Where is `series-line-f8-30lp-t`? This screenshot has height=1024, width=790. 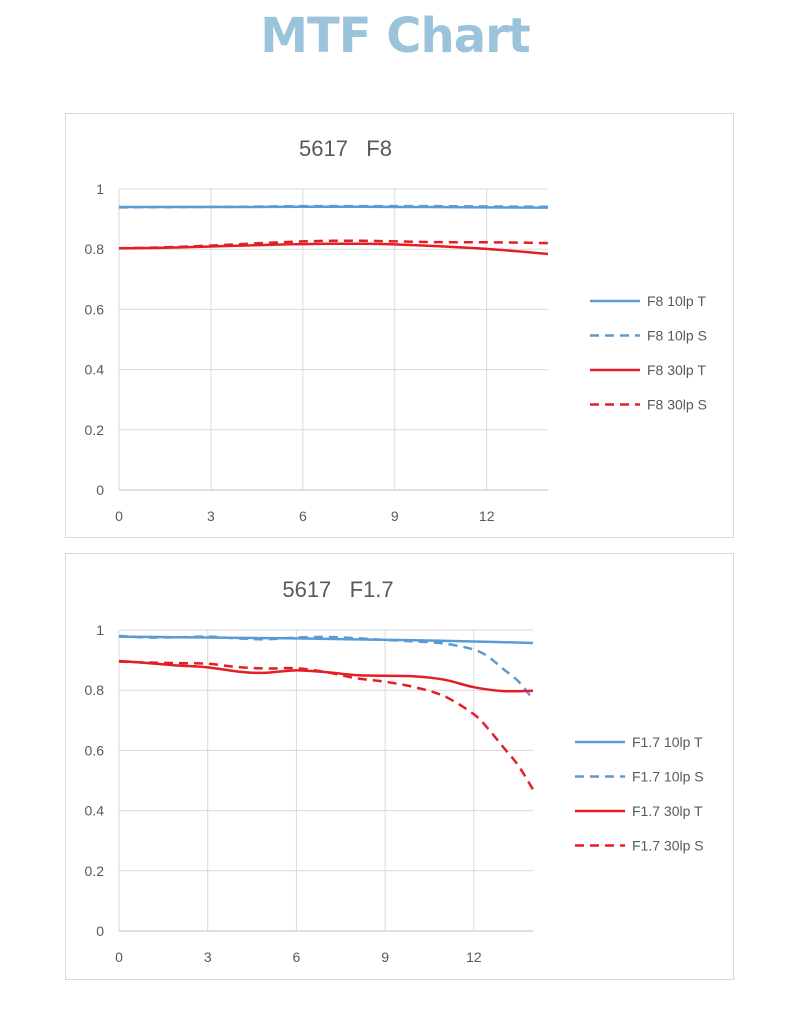
series-line-f8-30lp-t is located at coordinates (333, 249).